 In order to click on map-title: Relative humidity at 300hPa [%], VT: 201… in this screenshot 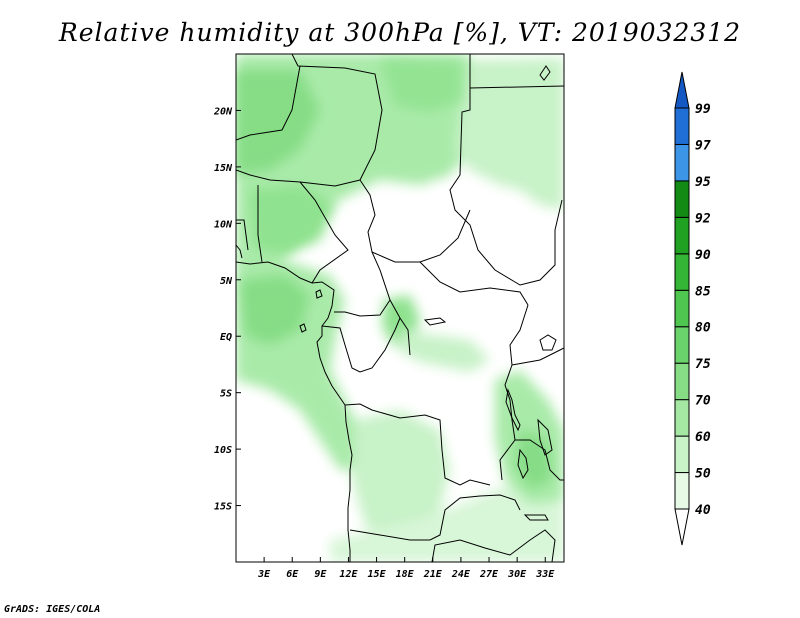, I will do `click(400, 32)`.